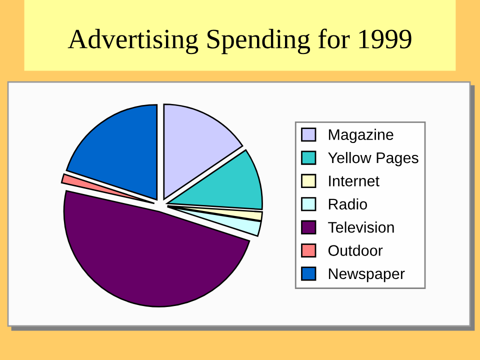 The width and height of the screenshot is (480, 360). What do you see at coordinates (347, 204) in the screenshot?
I see `legend-label: Radio` at bounding box center [347, 204].